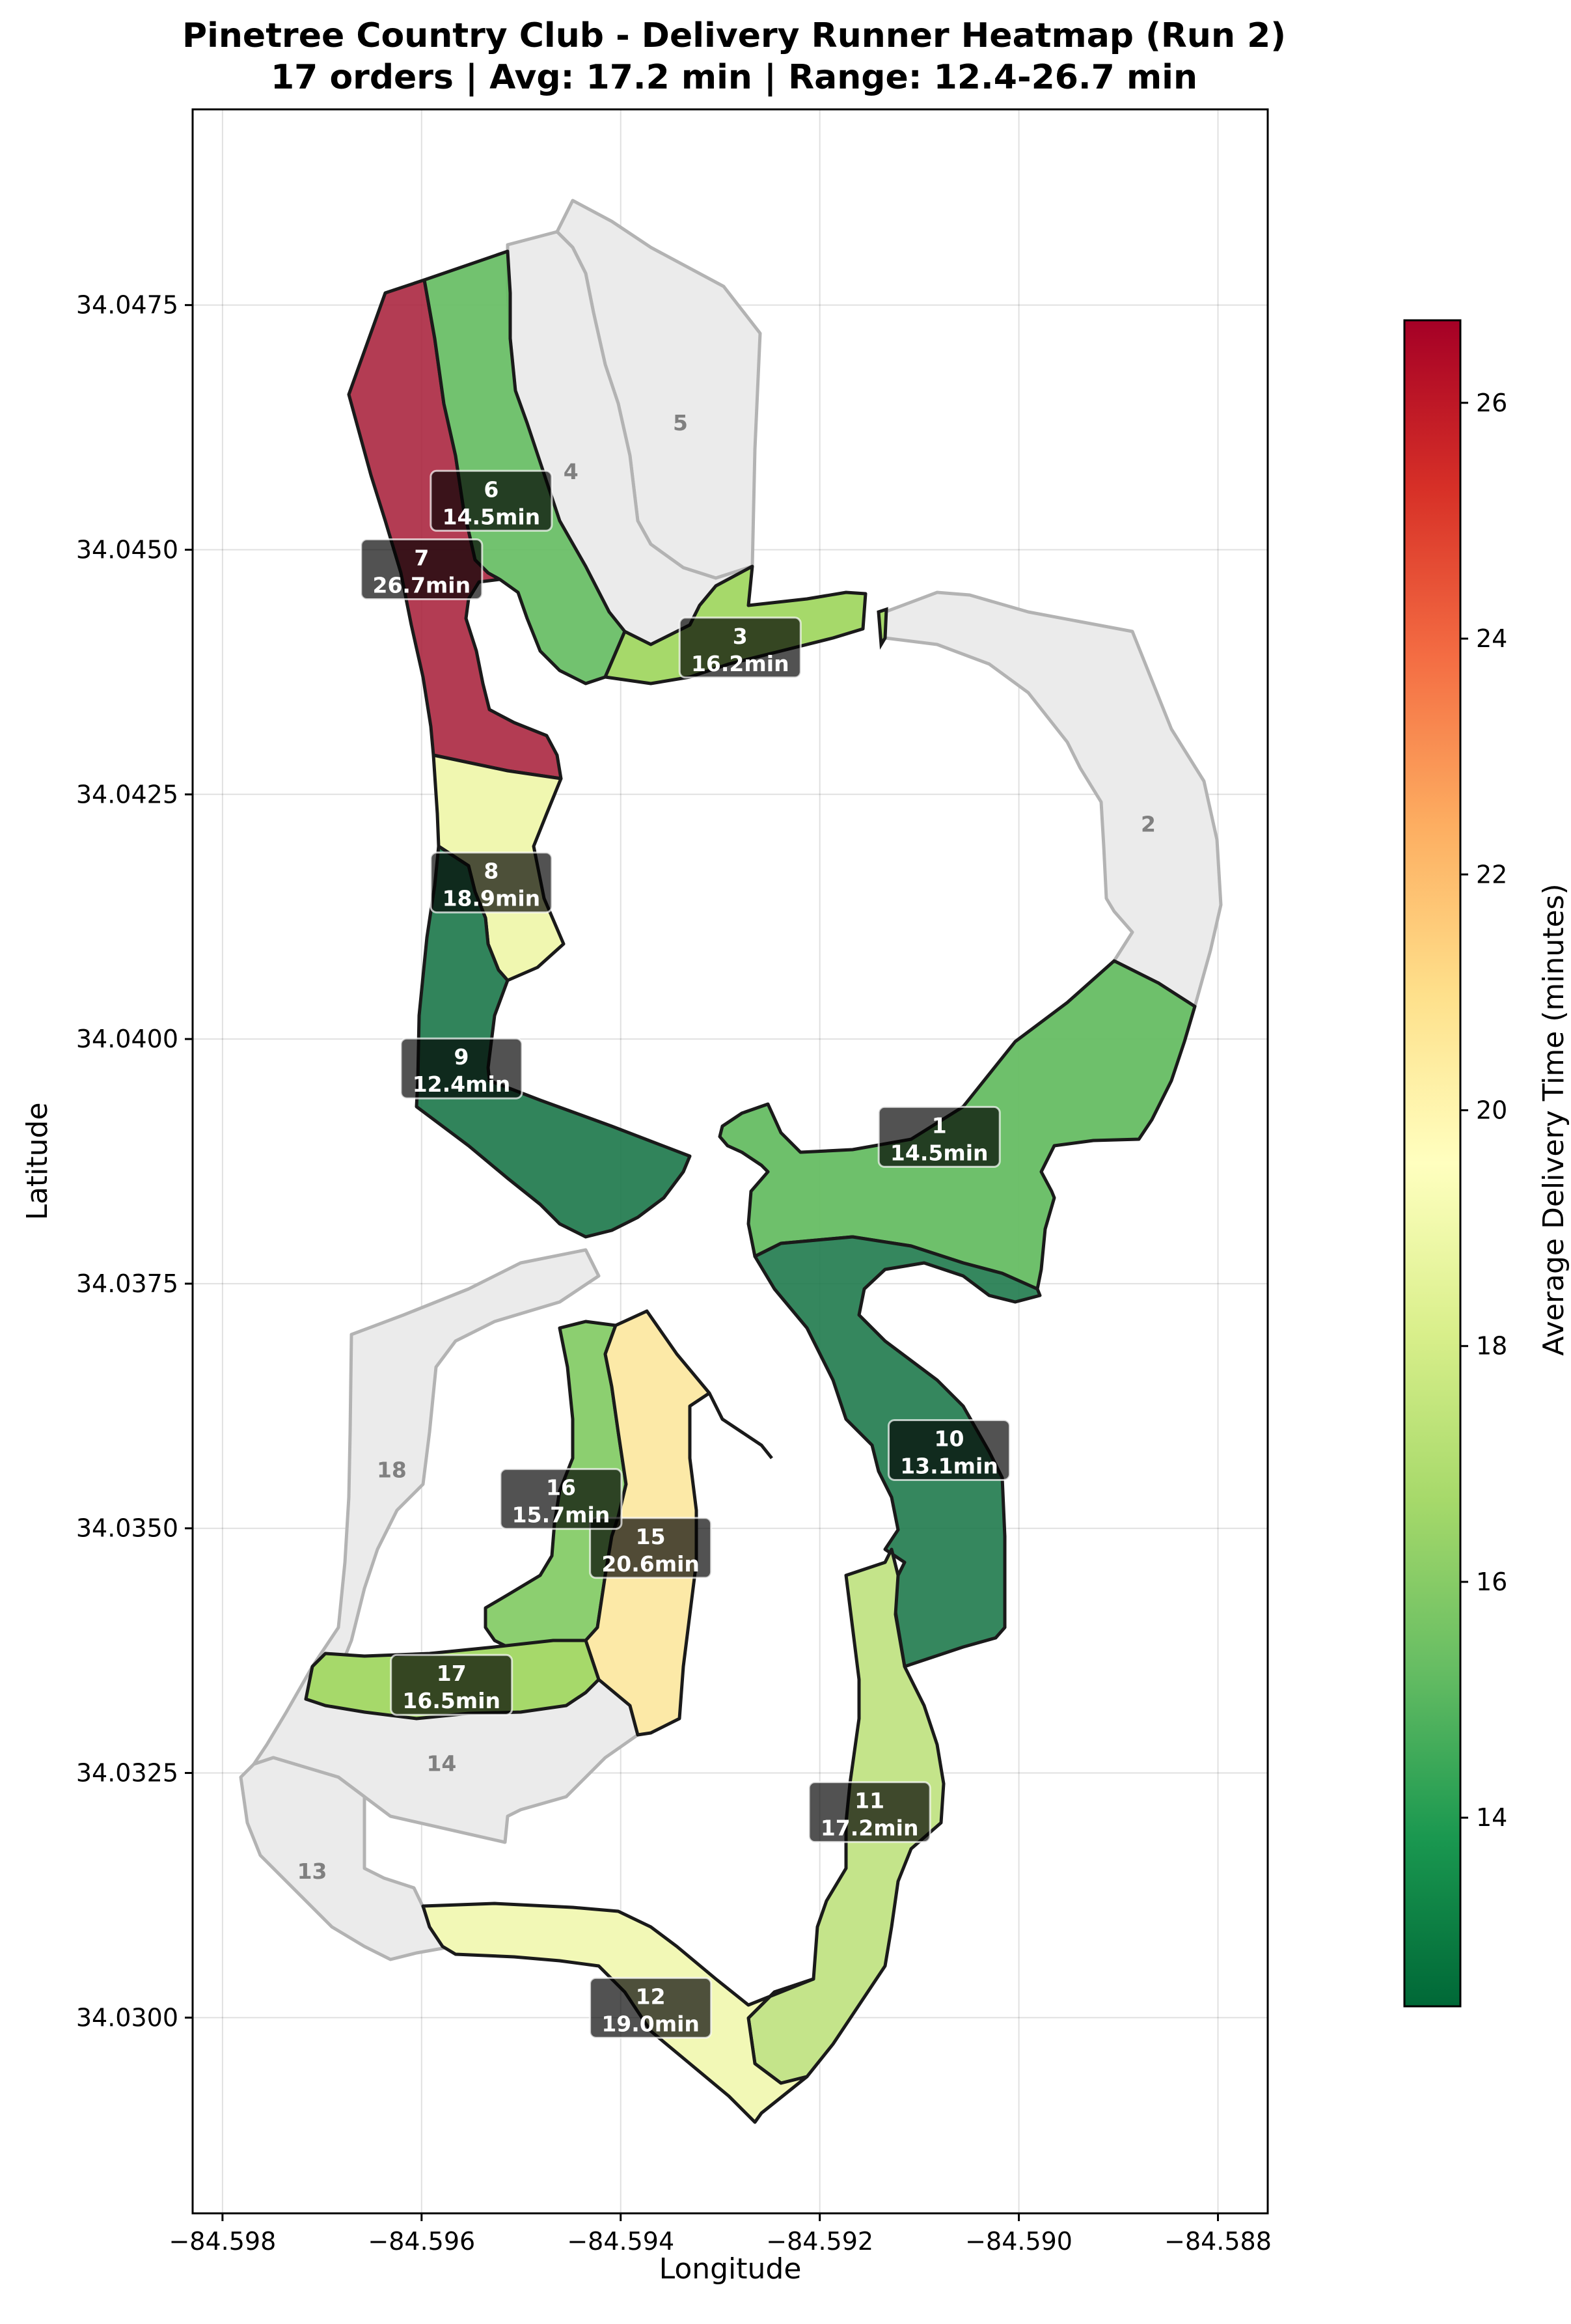  Describe the element at coordinates (869, 1801) in the screenshot. I see `hole-number: 11` at that location.